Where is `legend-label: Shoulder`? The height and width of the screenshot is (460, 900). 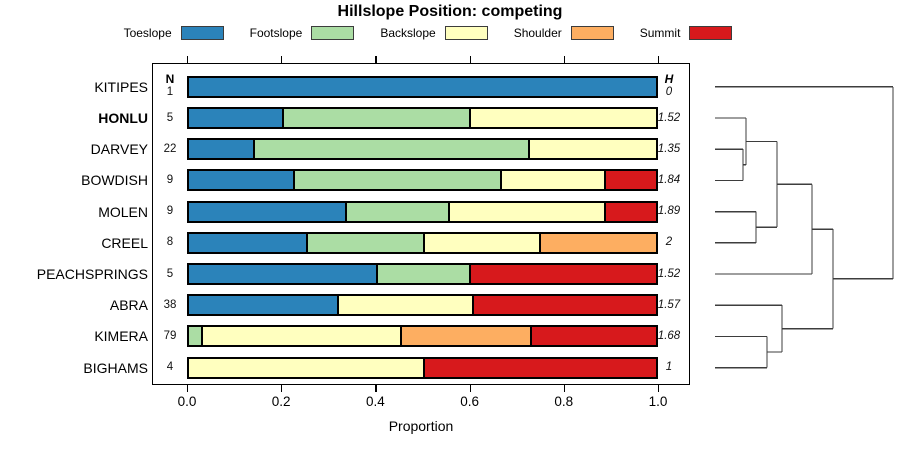 legend-label: Shoulder is located at coordinates (537, 33).